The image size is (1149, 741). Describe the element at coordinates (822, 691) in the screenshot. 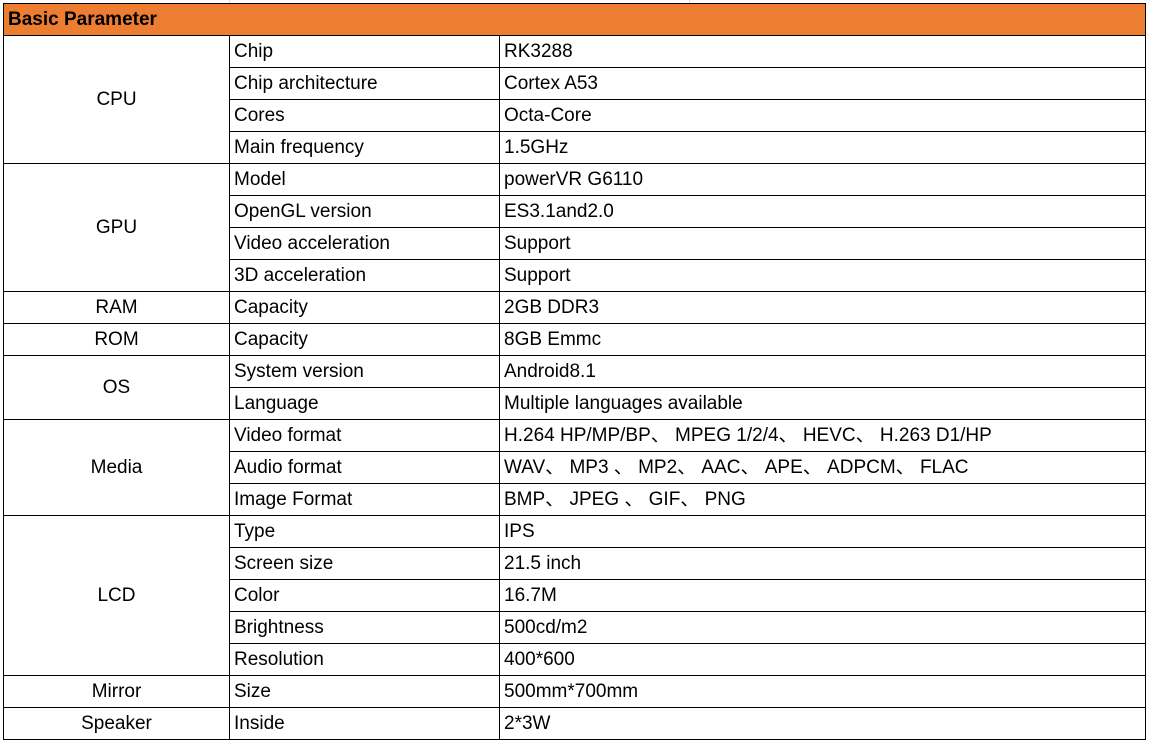

I see `value-cell: 500mm*700mm` at that location.